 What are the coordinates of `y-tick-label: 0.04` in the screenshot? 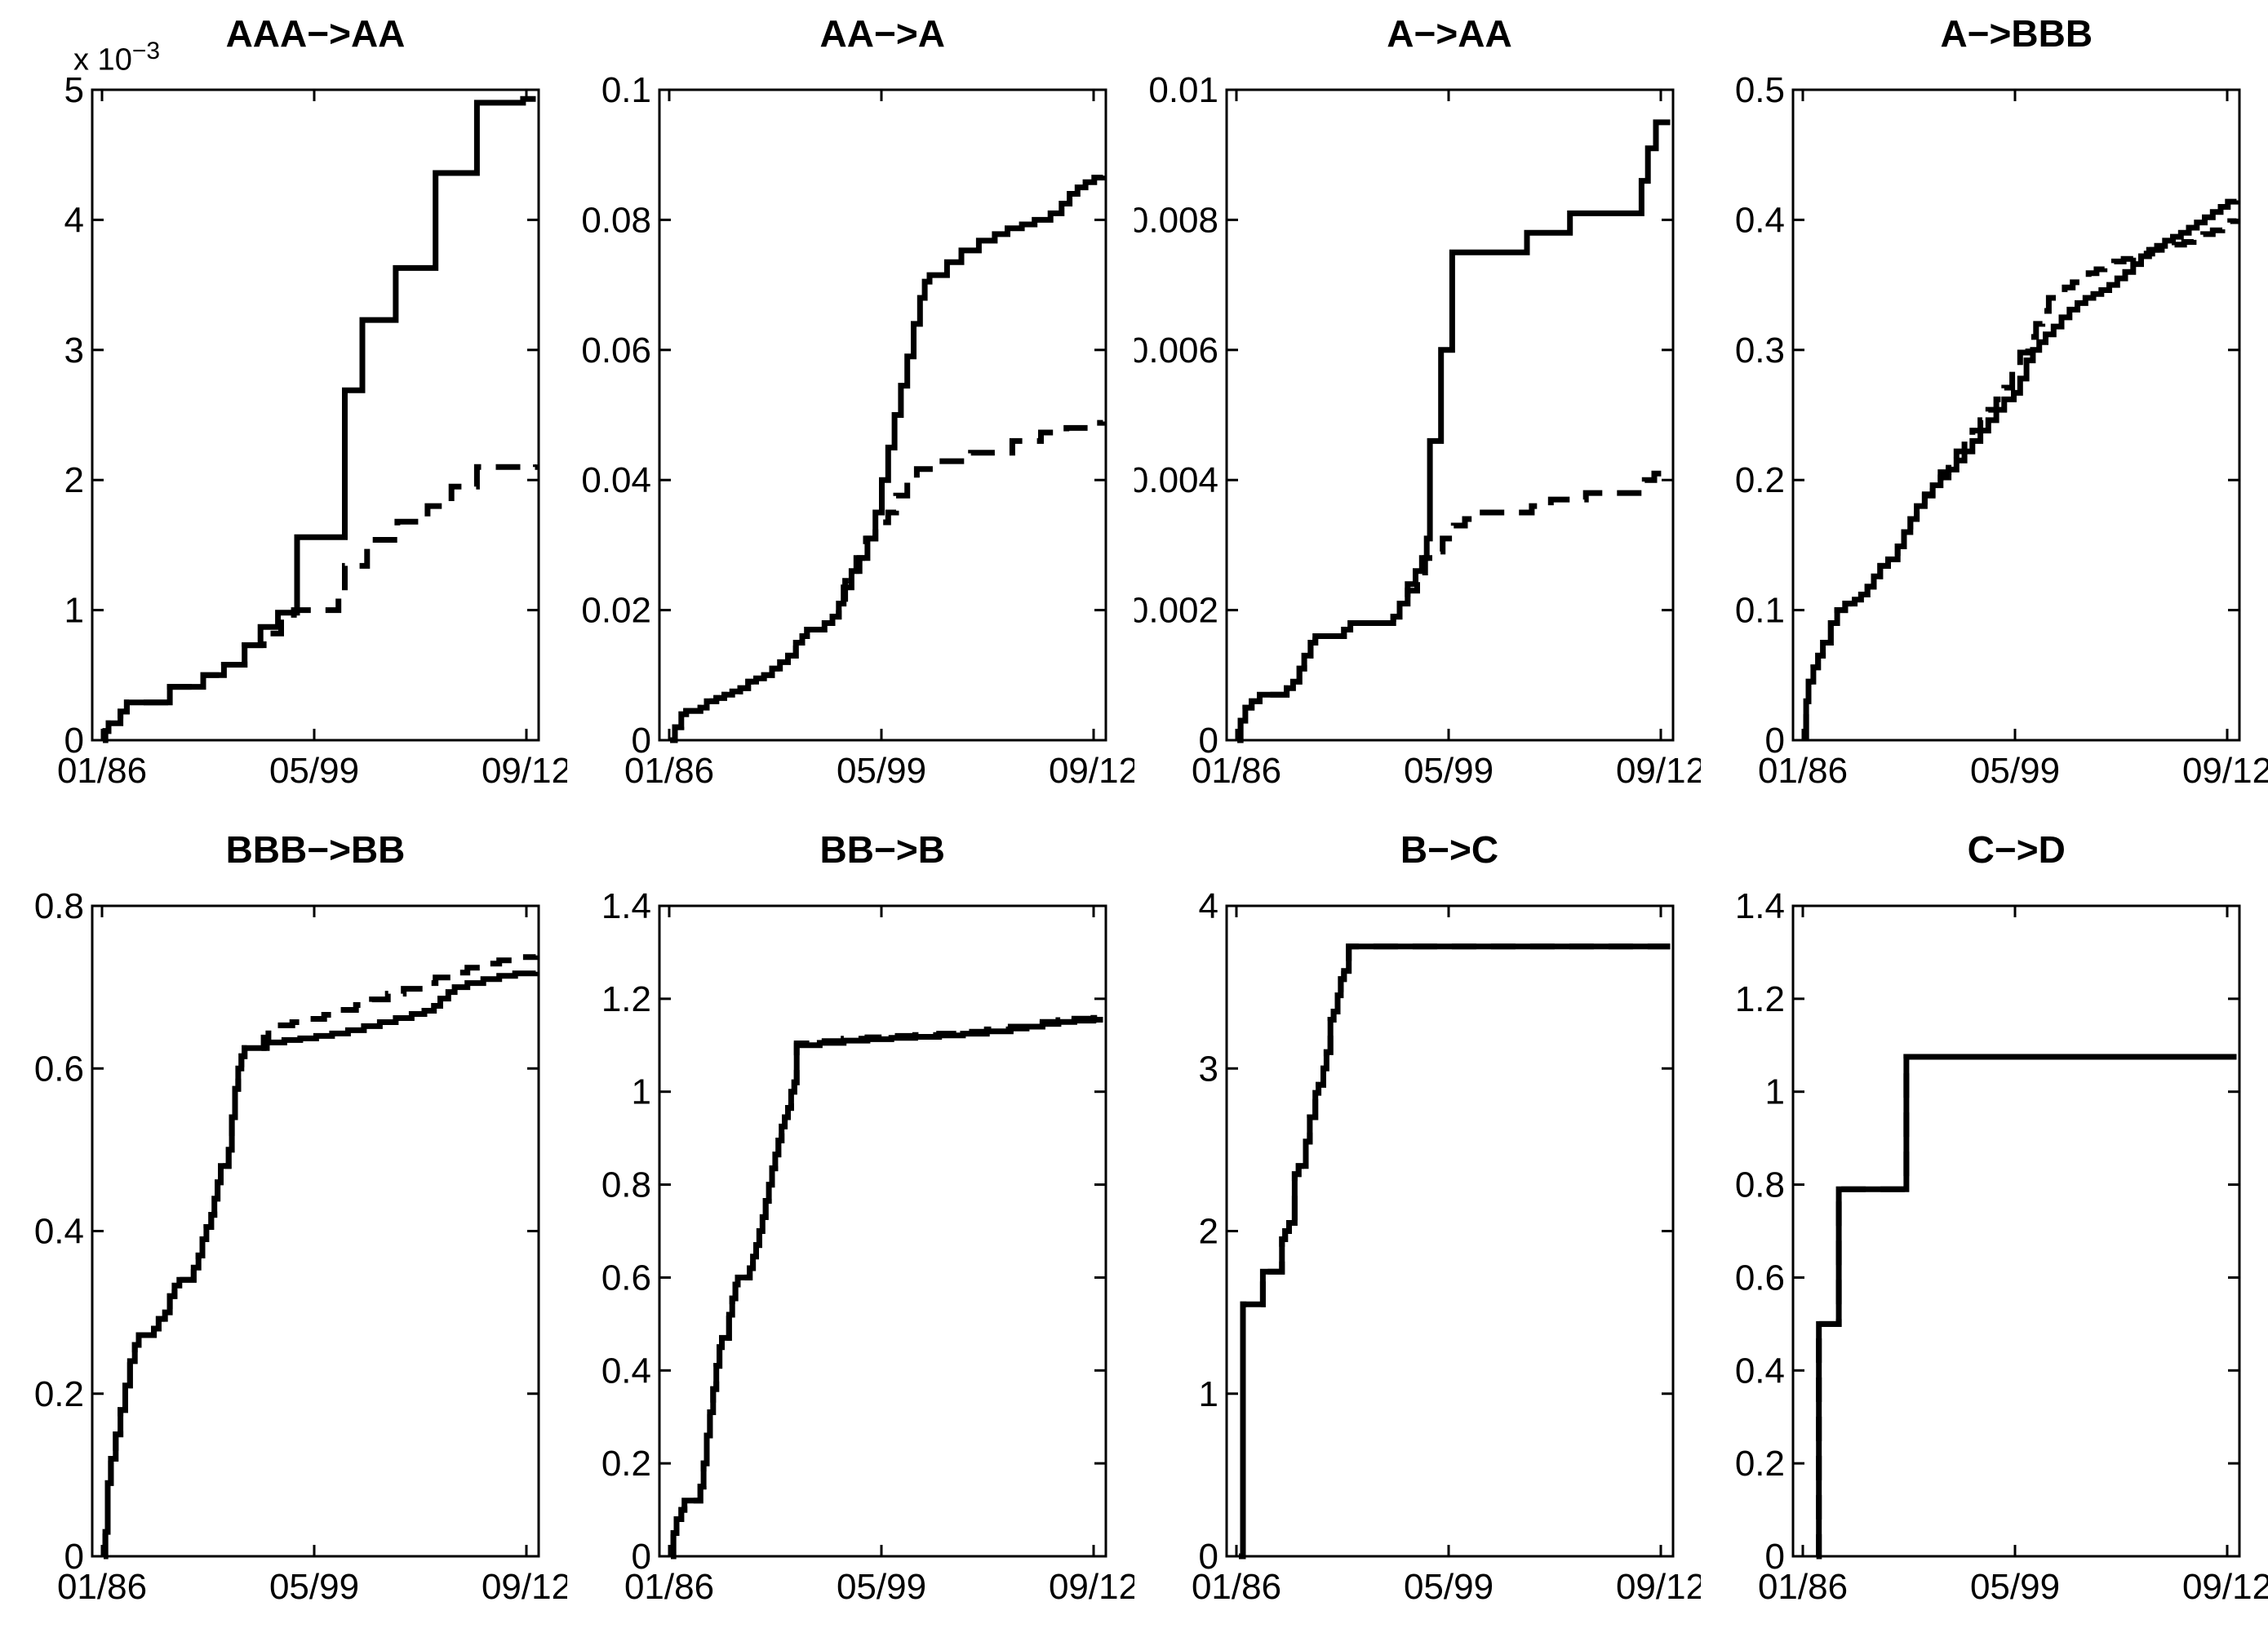 It's located at (616, 480).